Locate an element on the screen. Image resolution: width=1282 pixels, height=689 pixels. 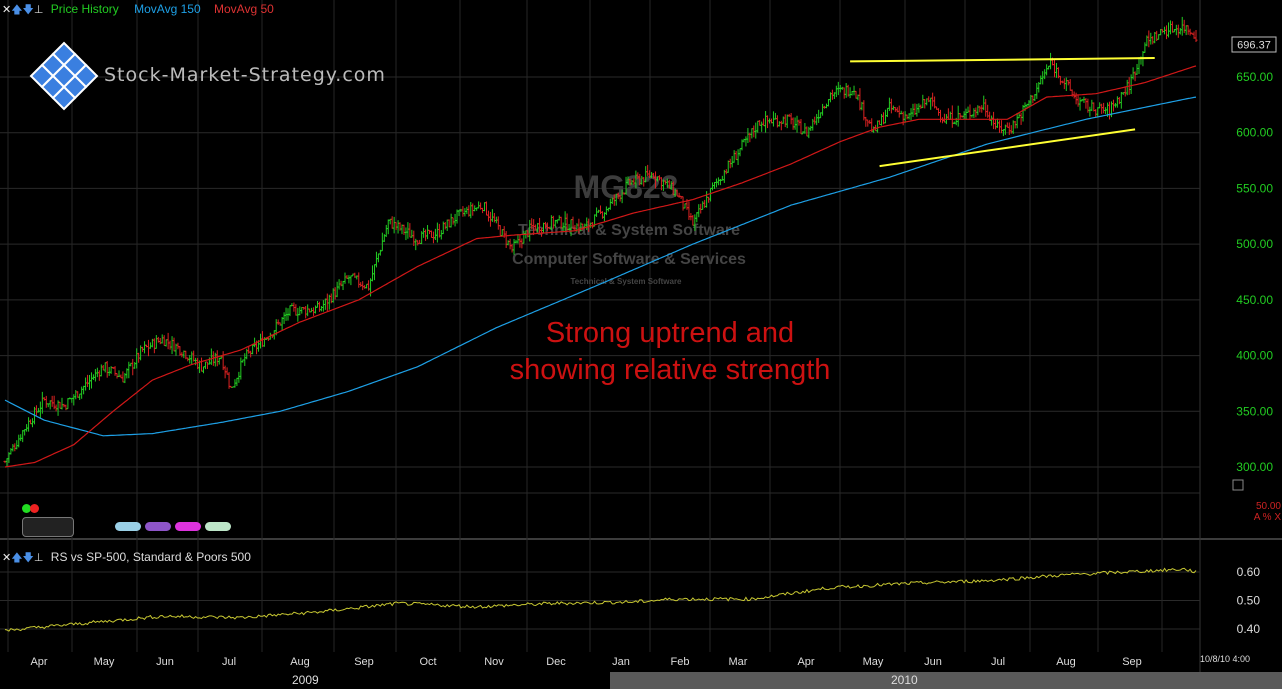
x-tick-label: Nov is located at coordinates (494, 662).